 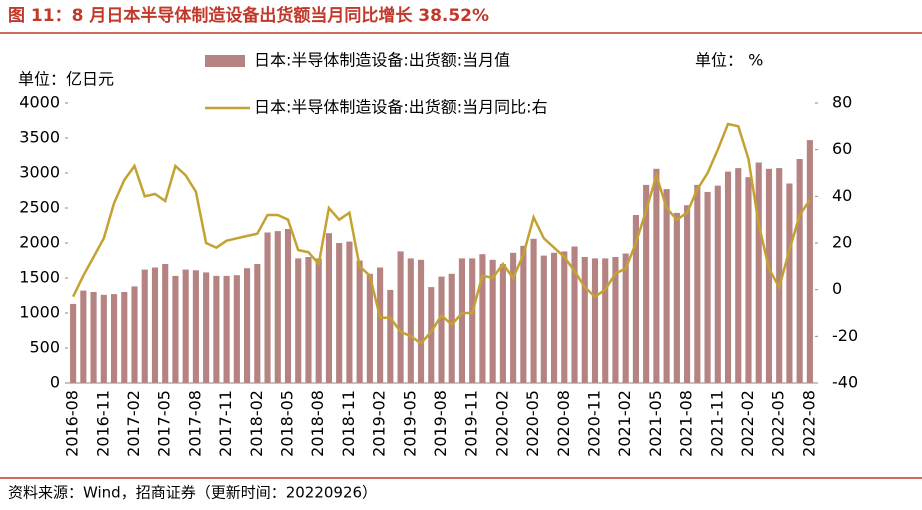 What do you see at coordinates (842, 242) in the screenshot?
I see `y2-tick-label: 20` at bounding box center [842, 242].